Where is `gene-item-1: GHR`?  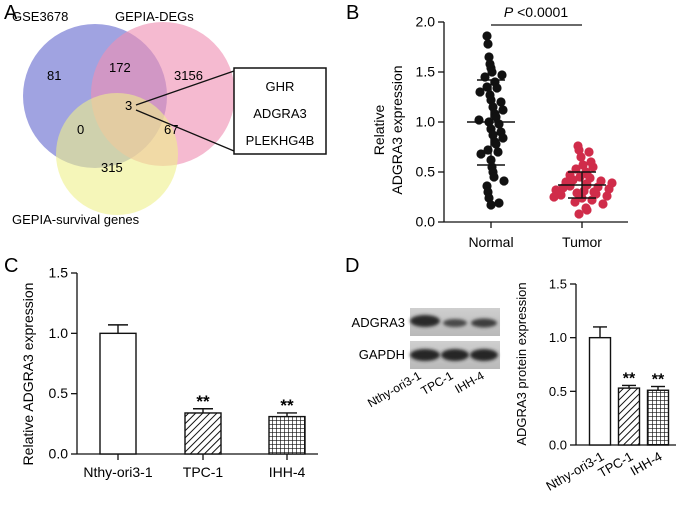
gene-item-1: GHR is located at coordinates (280, 86).